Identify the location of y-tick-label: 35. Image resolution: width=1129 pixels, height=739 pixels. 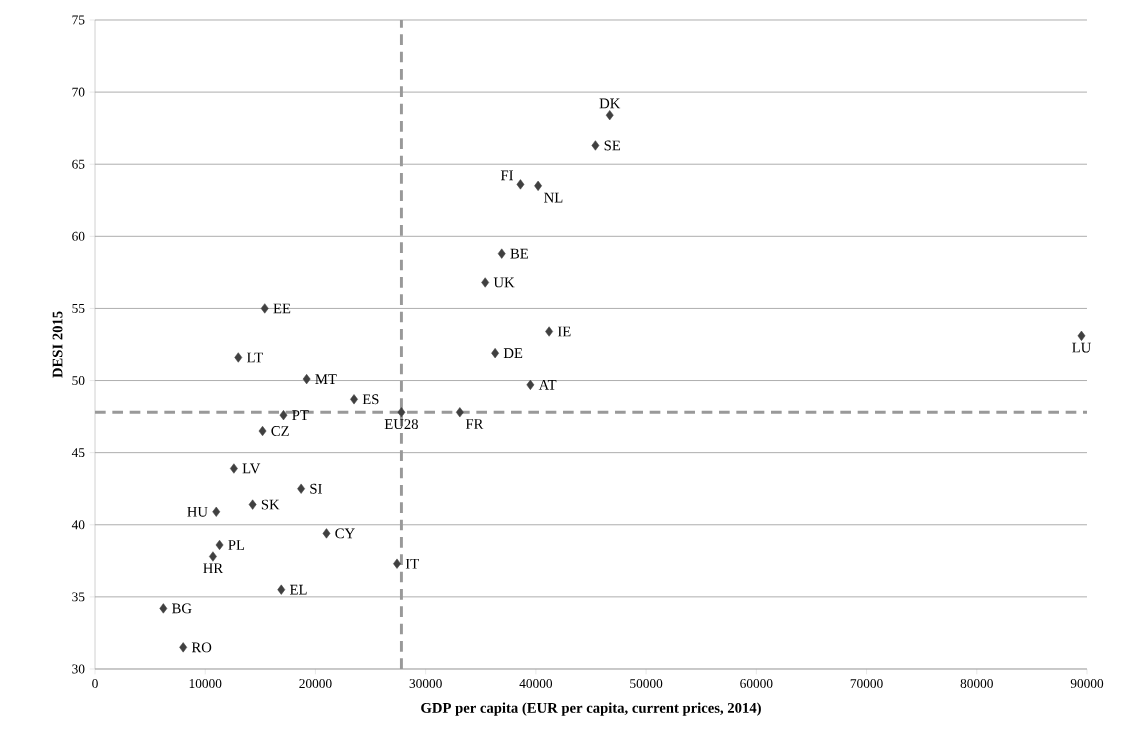
(78, 597).